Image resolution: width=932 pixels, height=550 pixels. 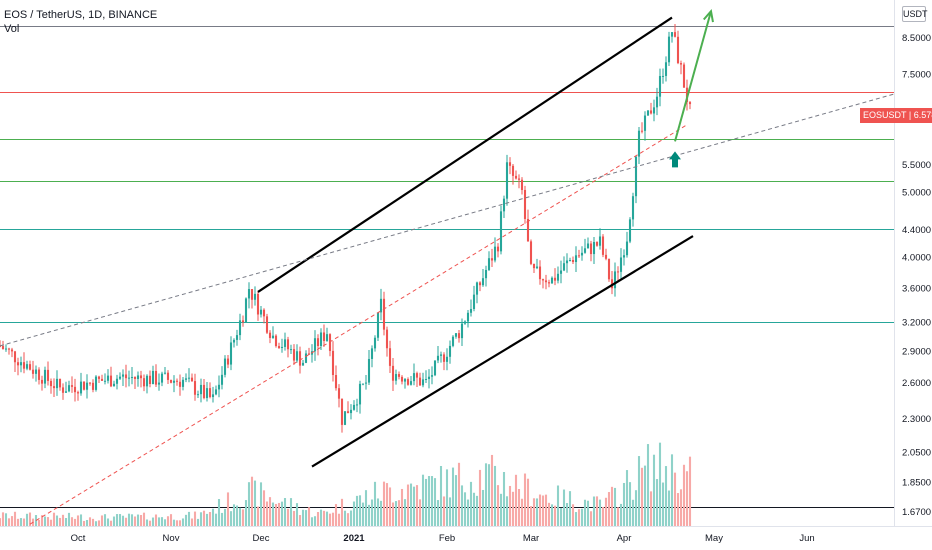 What do you see at coordinates (693, 76) in the screenshot?
I see `projection-arrow-line` at bounding box center [693, 76].